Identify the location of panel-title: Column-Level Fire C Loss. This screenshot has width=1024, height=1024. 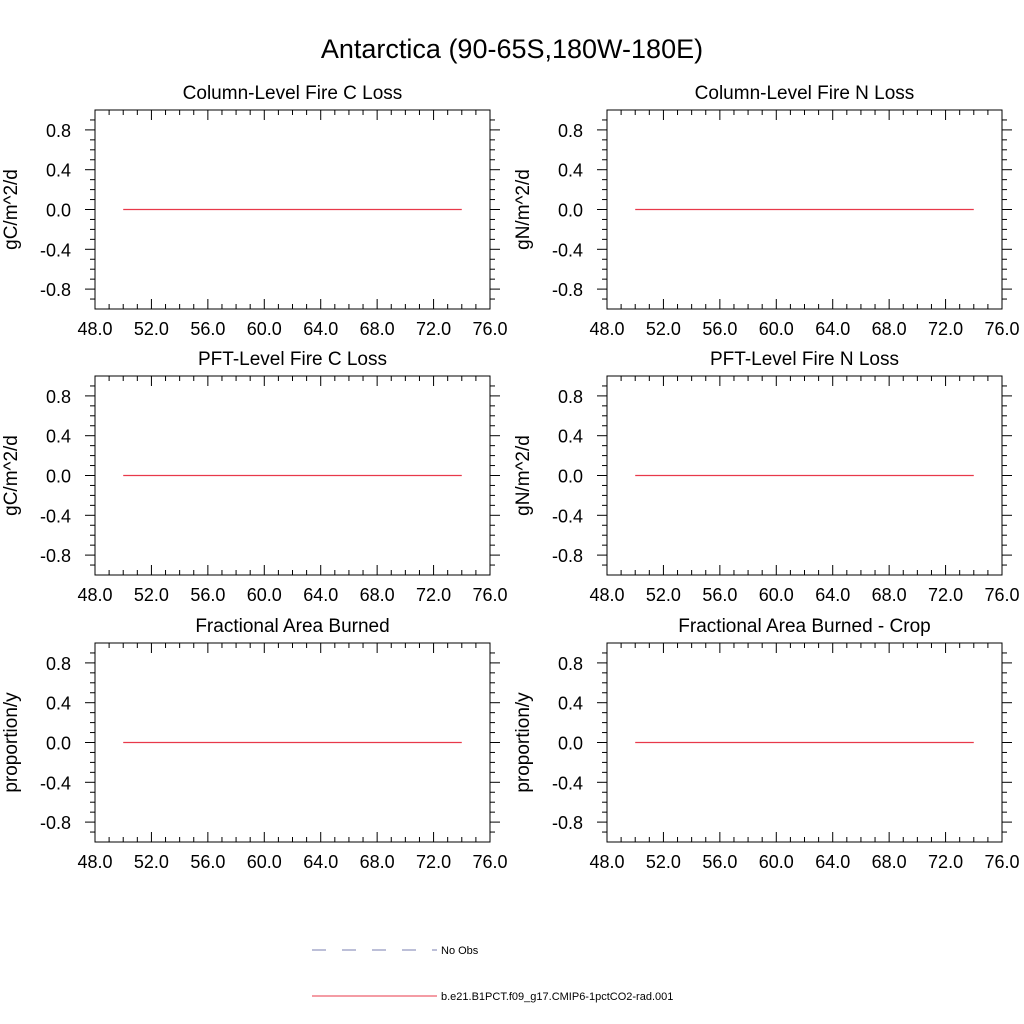
(293, 93).